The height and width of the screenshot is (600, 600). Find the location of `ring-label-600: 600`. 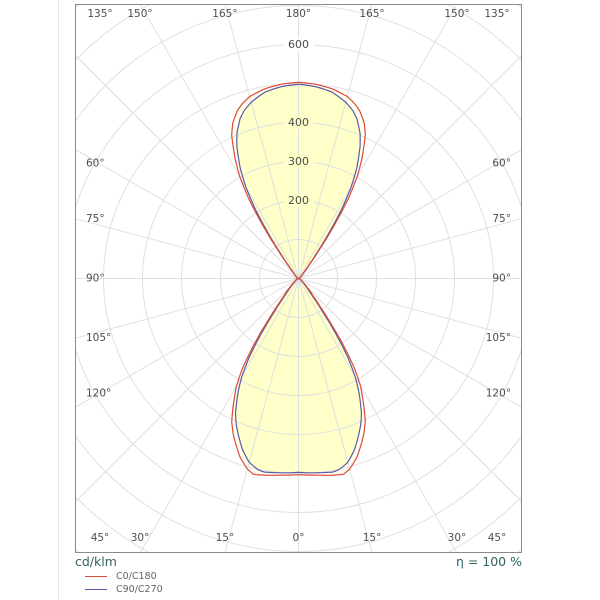

ring-label-600: 600 is located at coordinates (298, 44).